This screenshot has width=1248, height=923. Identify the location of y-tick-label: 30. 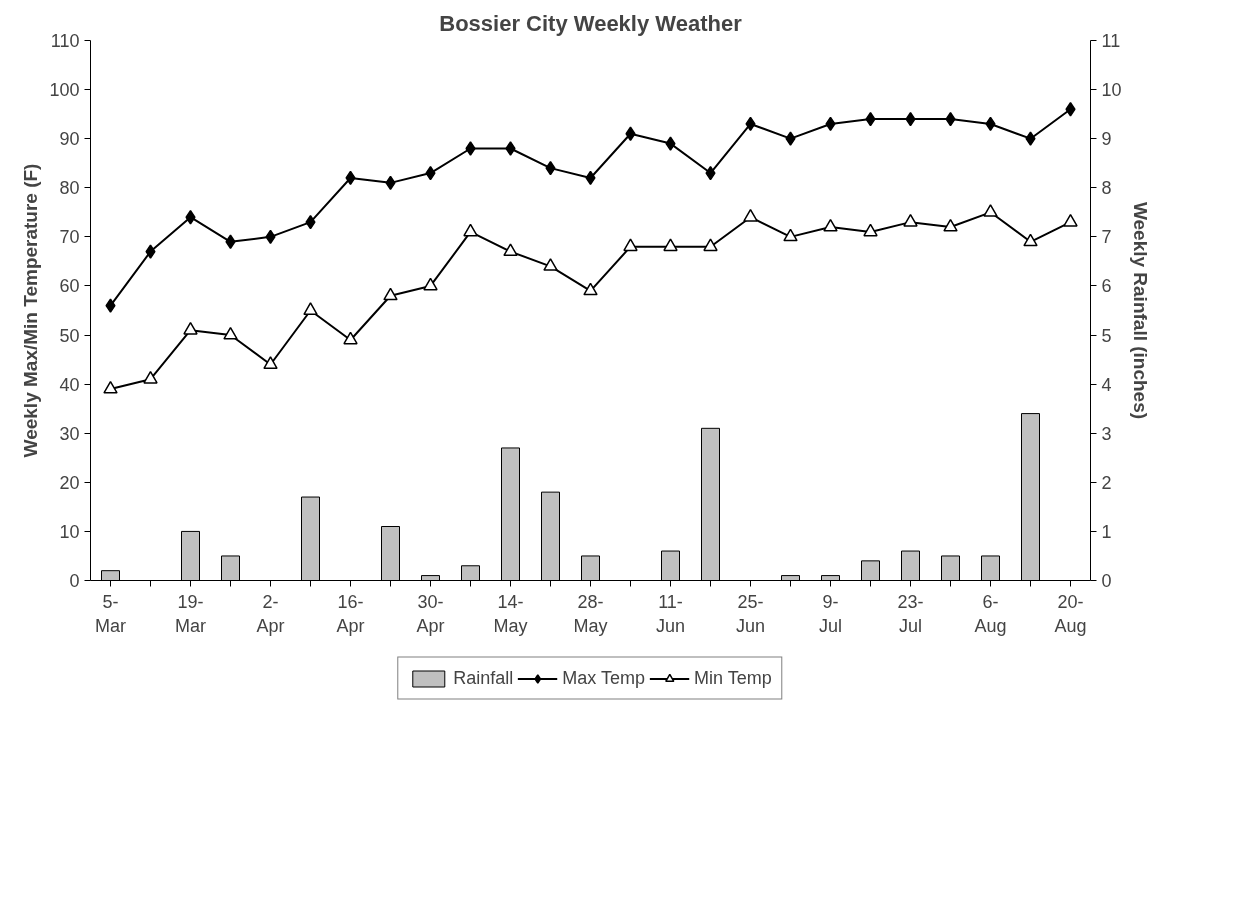
(69, 433).